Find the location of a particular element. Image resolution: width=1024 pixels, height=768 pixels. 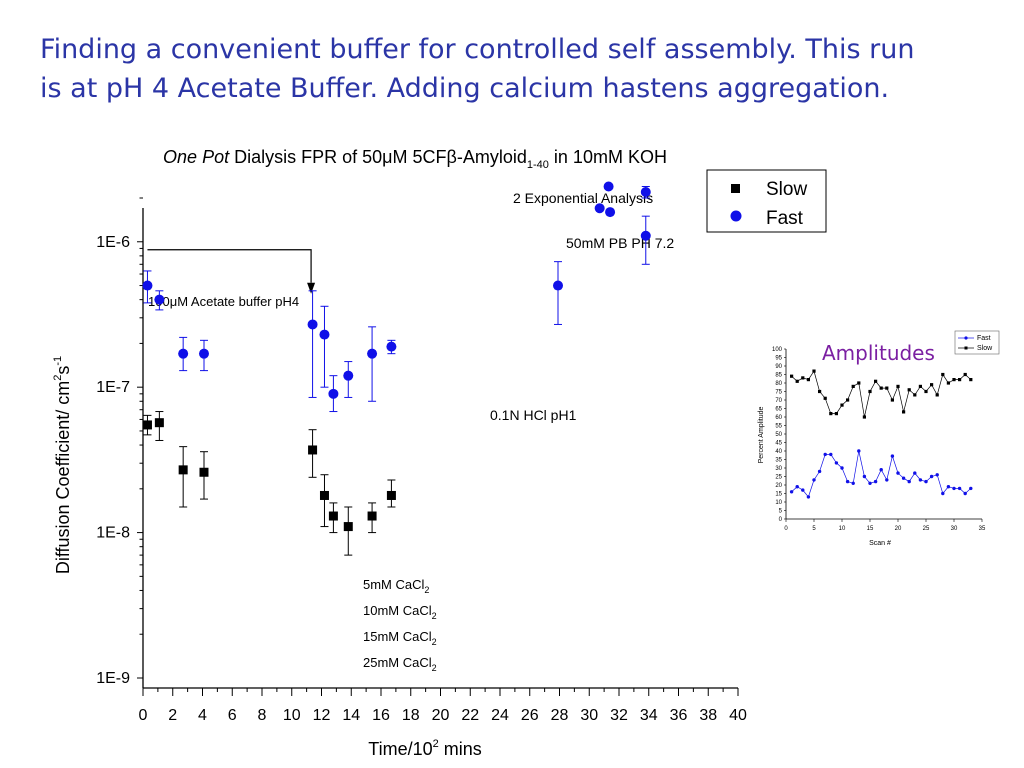

inset-y-tick-label: 40 is located at coordinates (778, 452).